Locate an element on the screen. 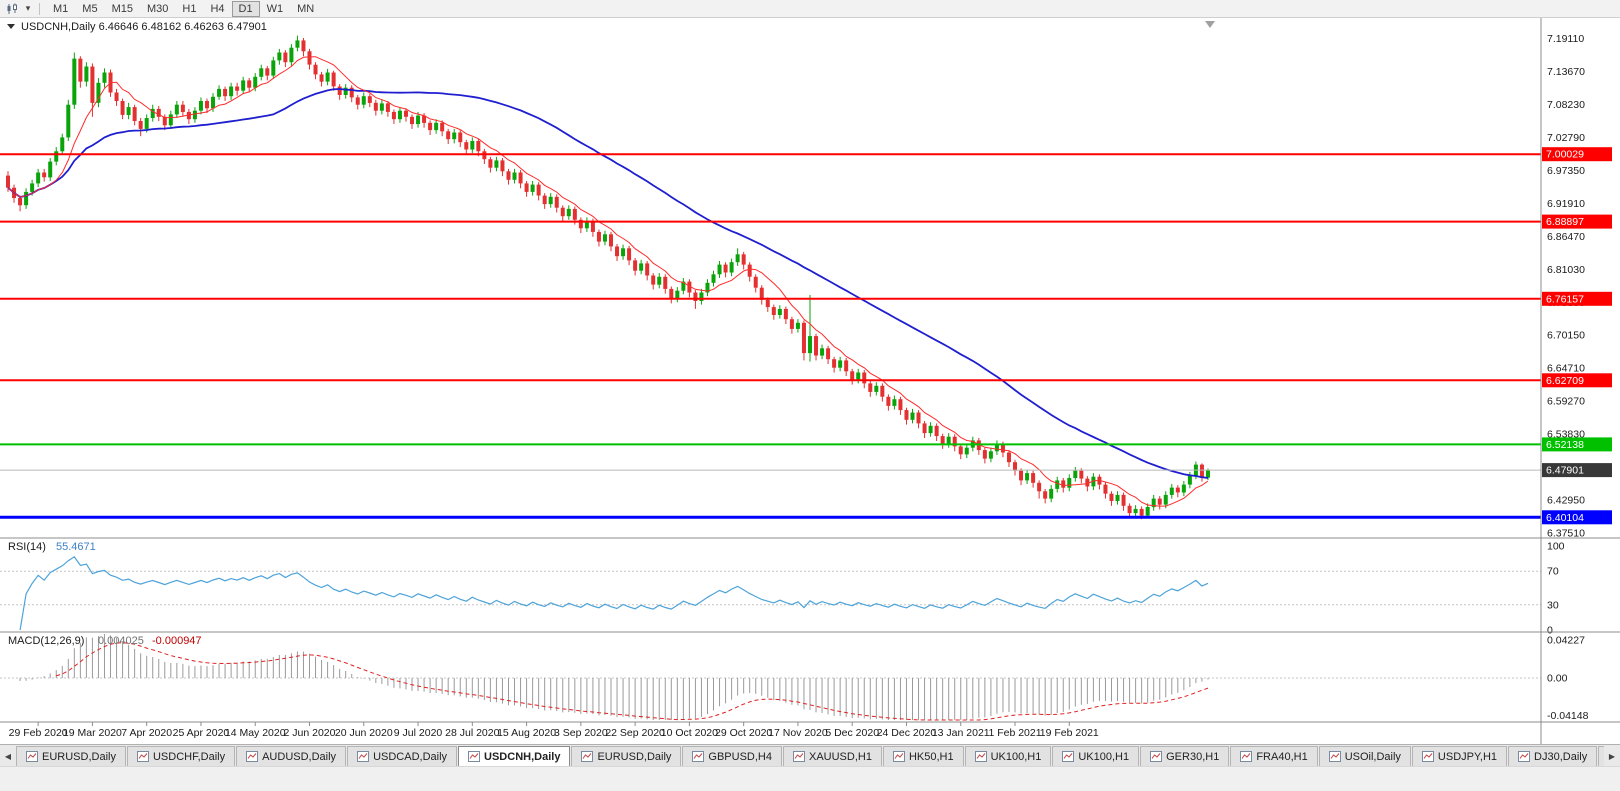 This screenshot has width=1620, height=791. macd-value-signal: -0.000947 is located at coordinates (177, 641).